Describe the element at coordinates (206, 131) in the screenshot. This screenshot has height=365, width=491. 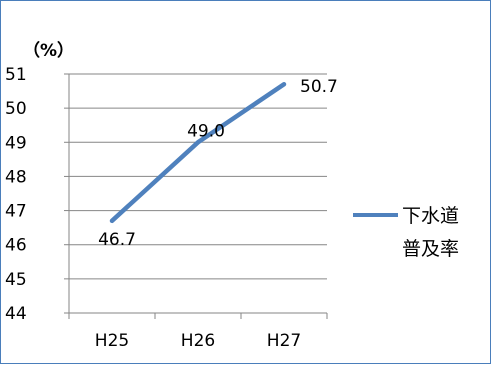
I see `data-label: 49.0` at that location.